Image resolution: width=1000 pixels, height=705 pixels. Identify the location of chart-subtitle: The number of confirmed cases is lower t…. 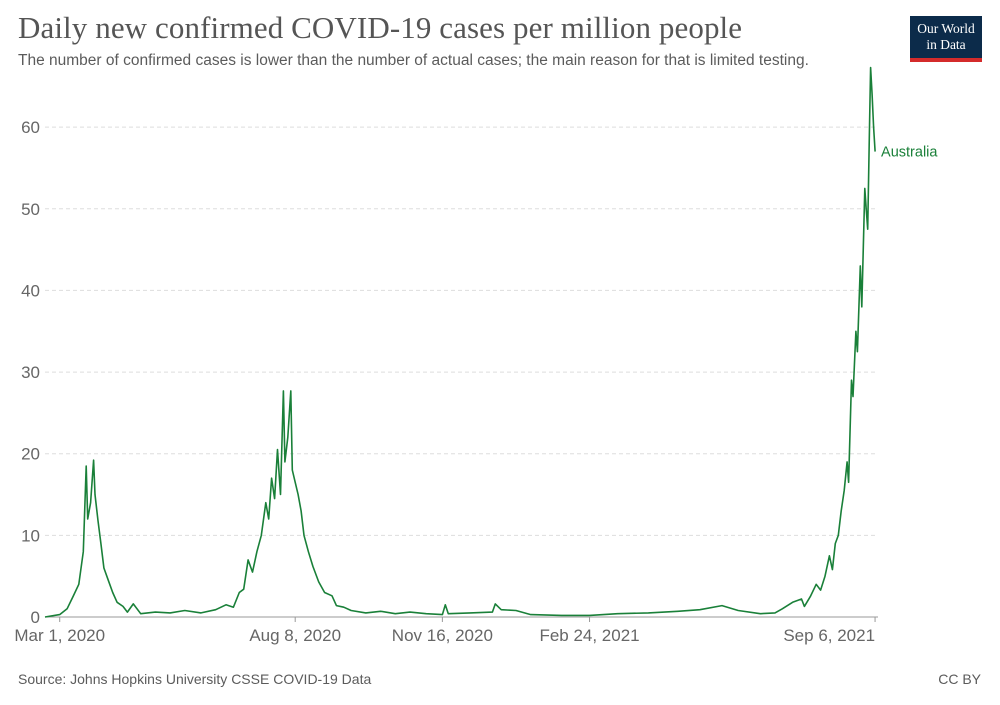
(413, 60).